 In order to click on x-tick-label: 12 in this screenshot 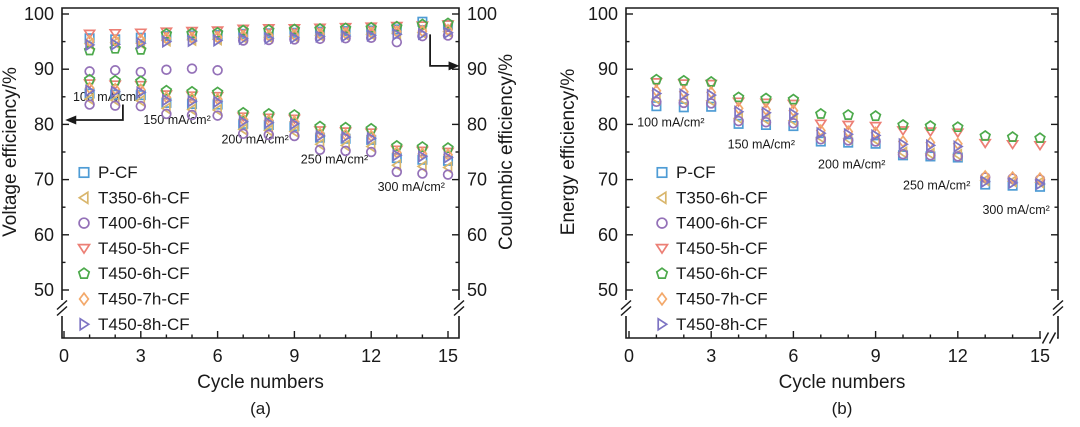, I will do `click(371, 356)`.